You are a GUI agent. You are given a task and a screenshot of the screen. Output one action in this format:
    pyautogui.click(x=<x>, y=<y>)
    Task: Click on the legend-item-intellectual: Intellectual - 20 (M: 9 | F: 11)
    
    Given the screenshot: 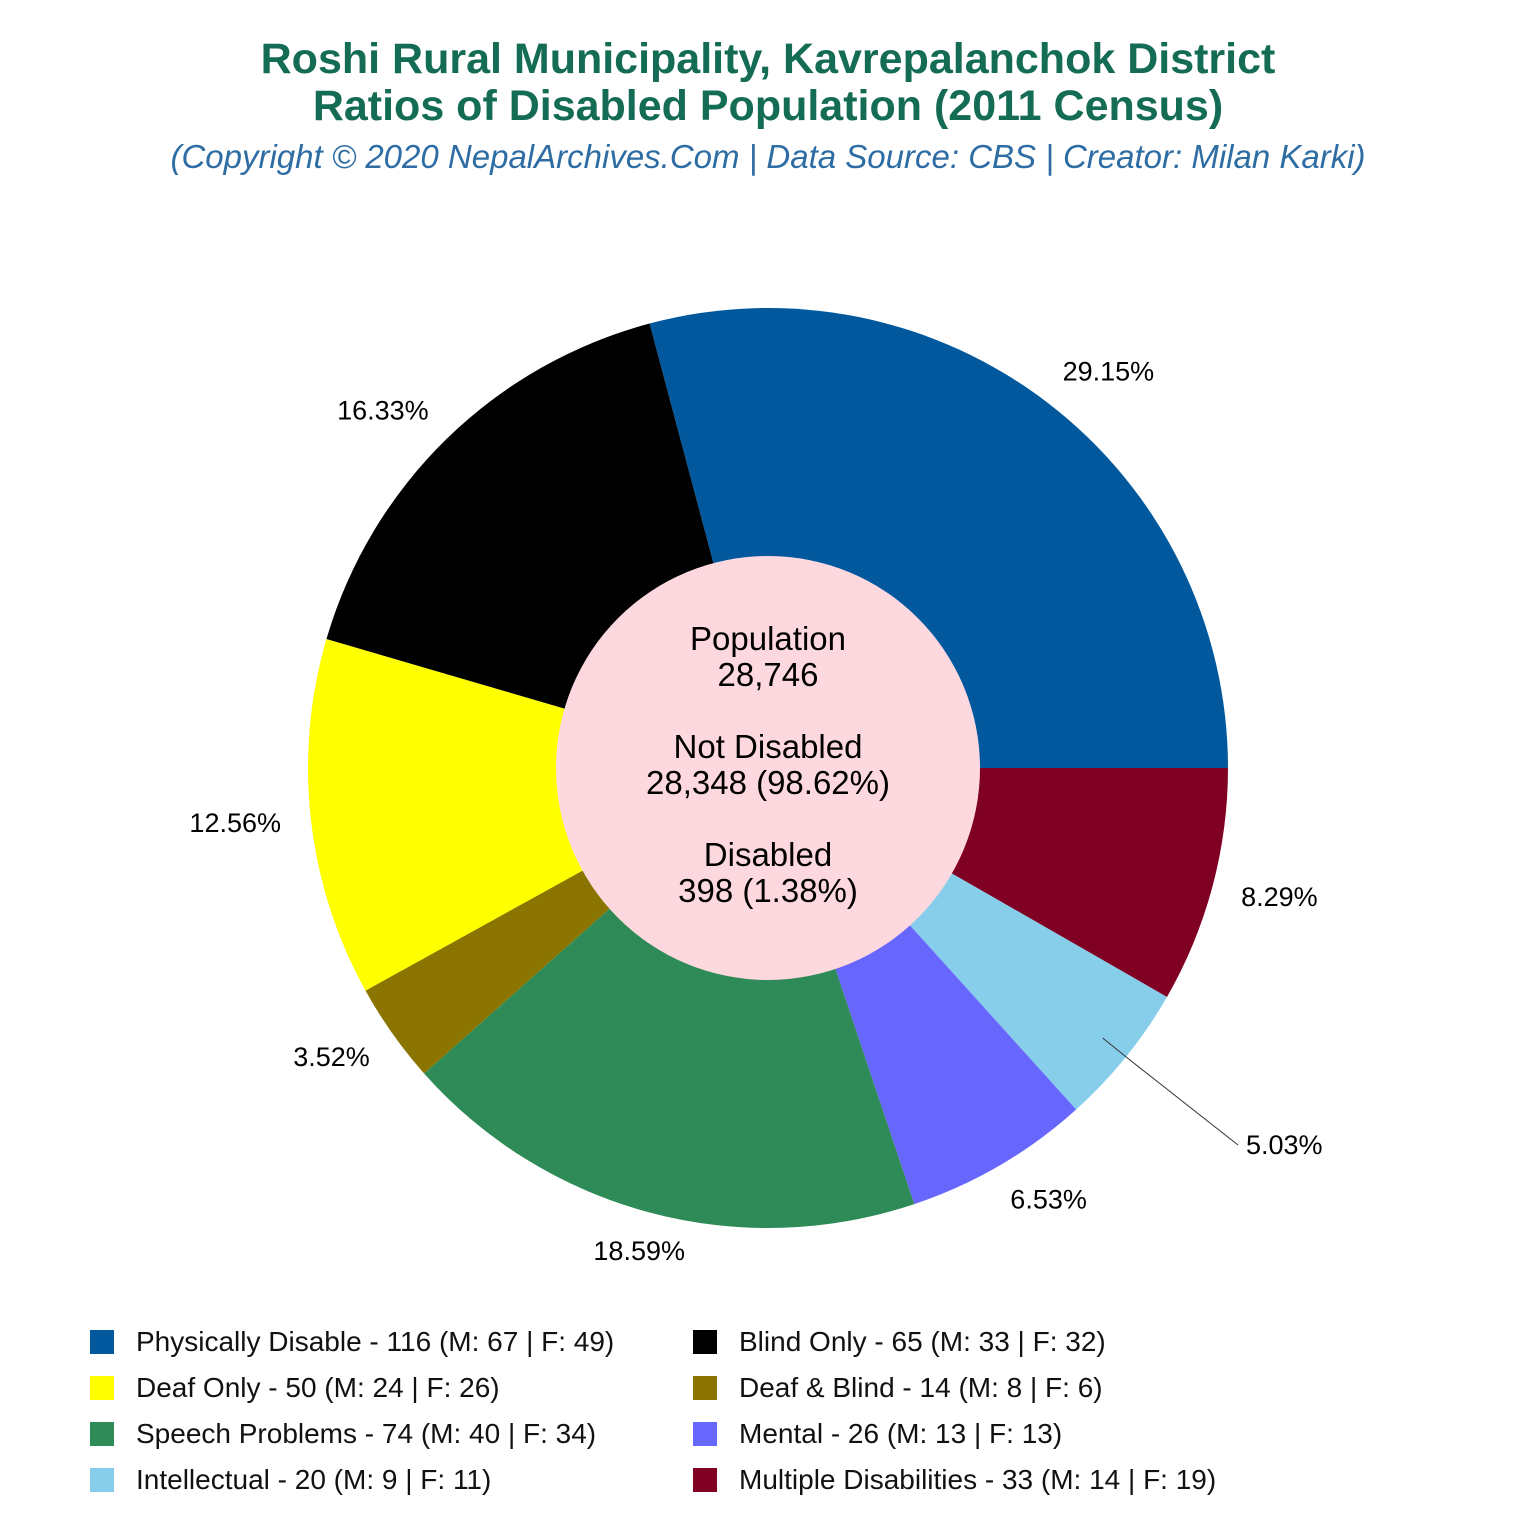 What is the action you would take?
    pyautogui.click(x=290, y=1480)
    